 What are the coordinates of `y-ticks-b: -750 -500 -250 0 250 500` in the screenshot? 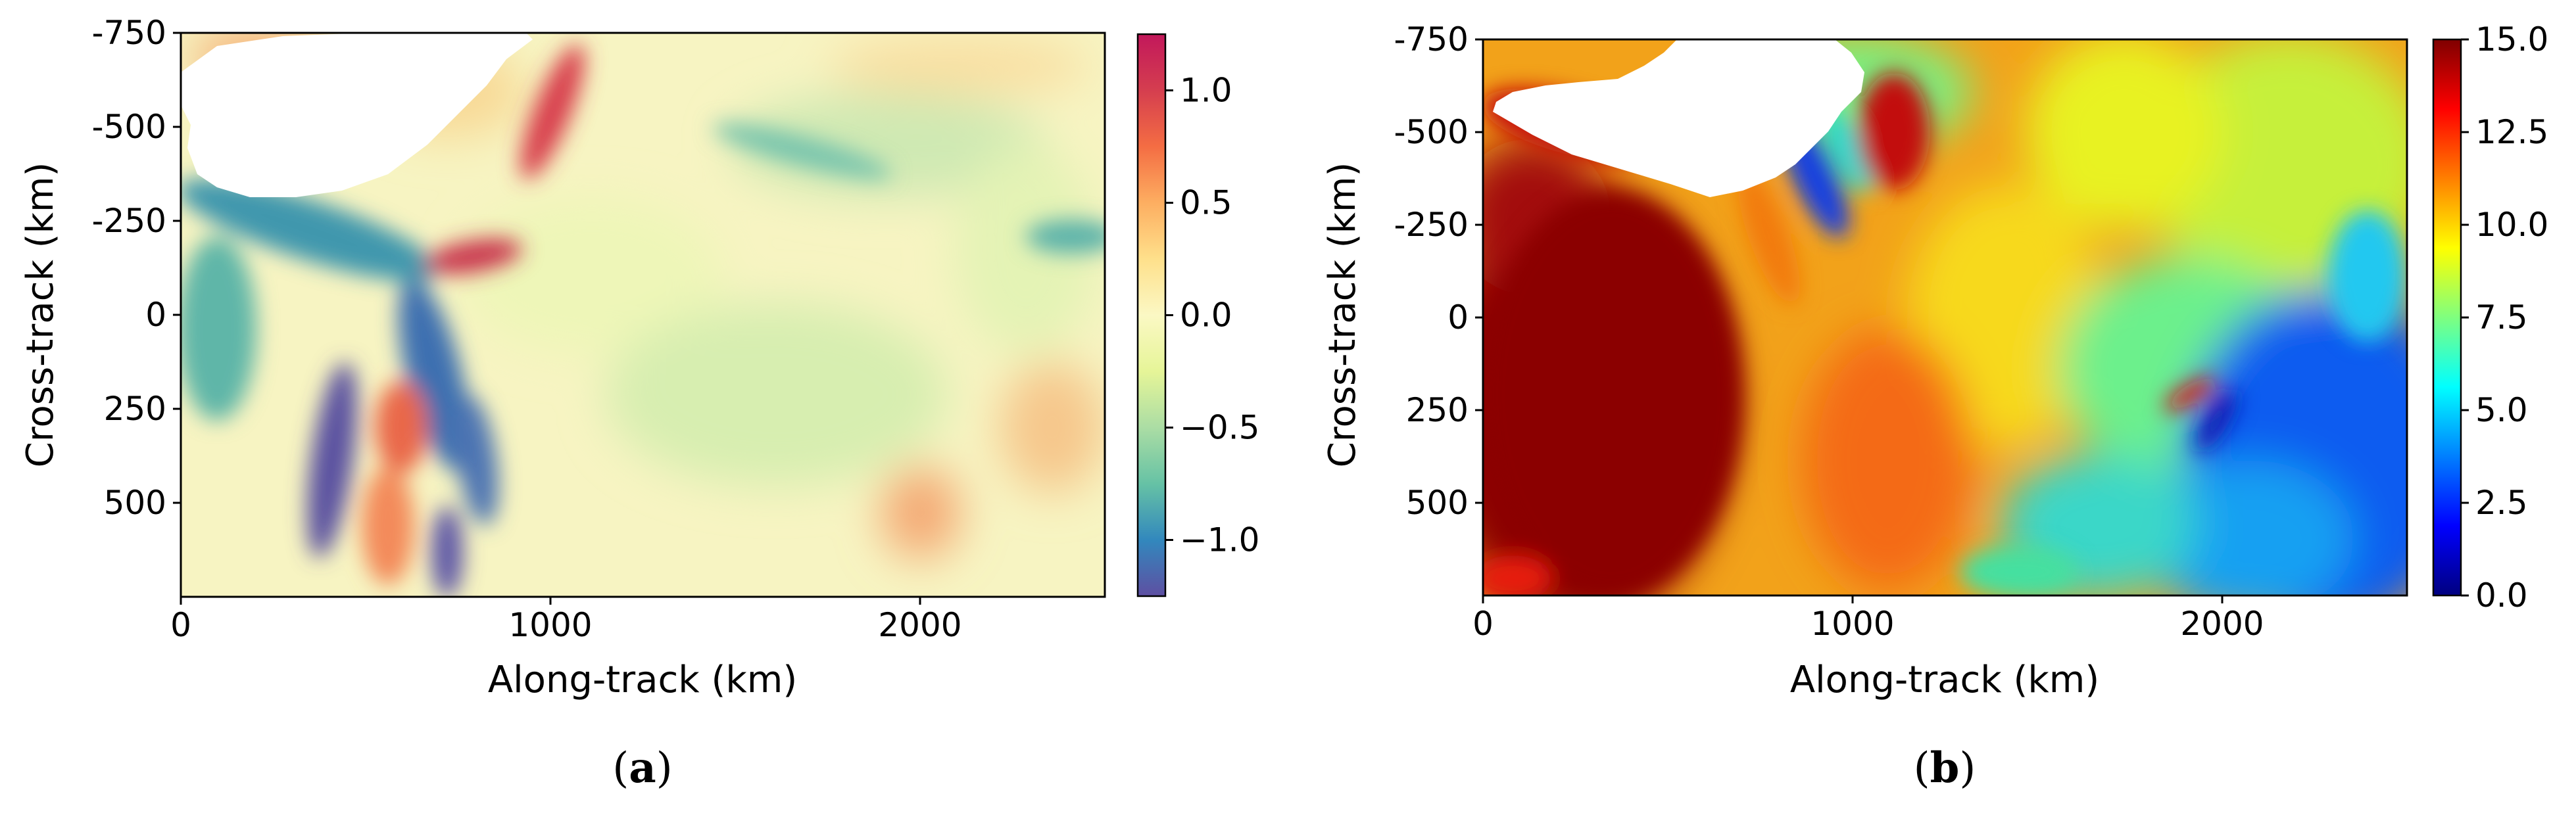 It's located at (1439, 271).